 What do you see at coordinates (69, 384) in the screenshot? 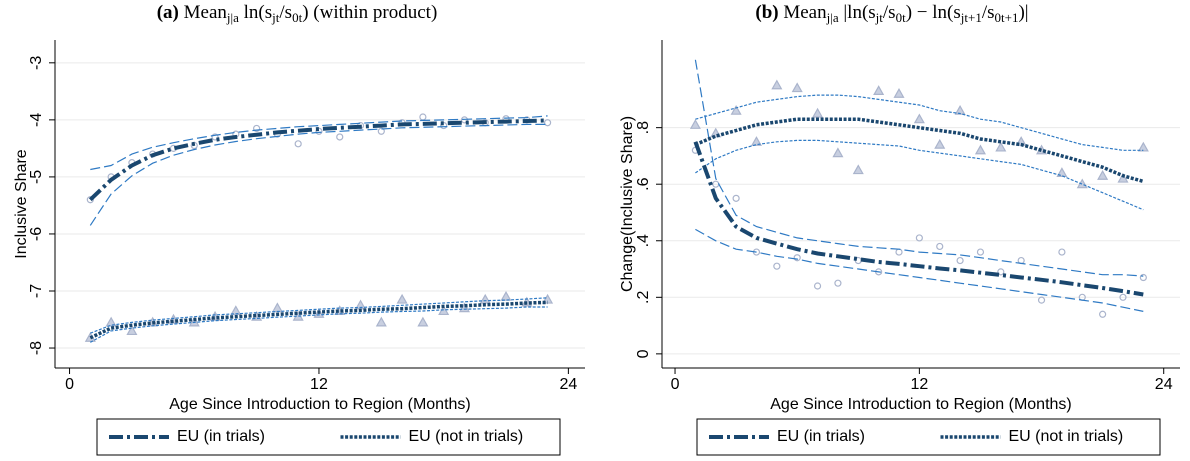
I see `x-tick-label: 0` at bounding box center [69, 384].